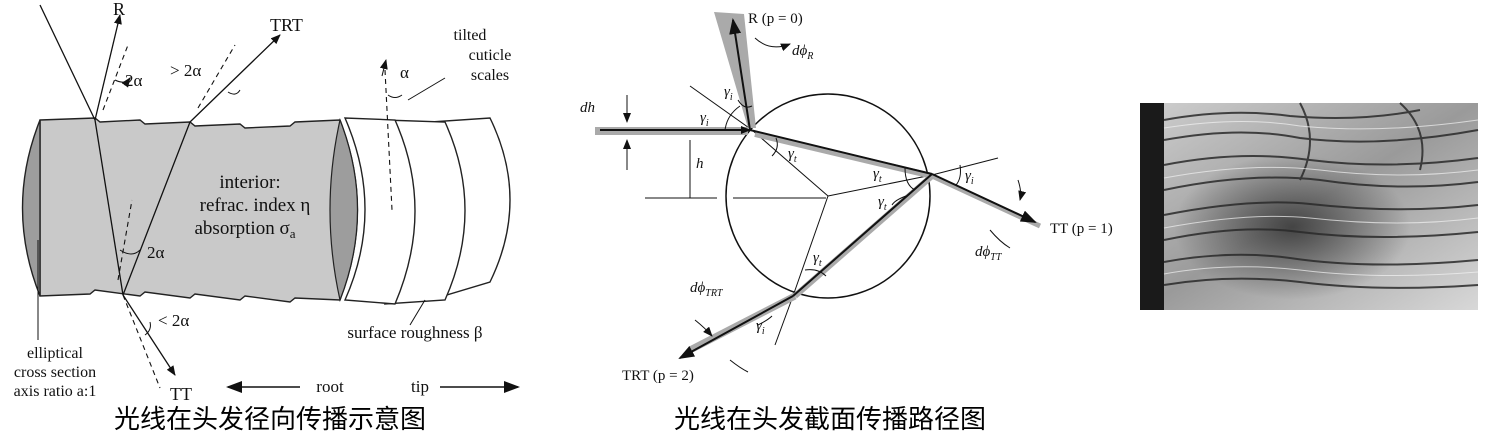  I want to click on label-two-alpha-top: 2α, so click(134, 80).